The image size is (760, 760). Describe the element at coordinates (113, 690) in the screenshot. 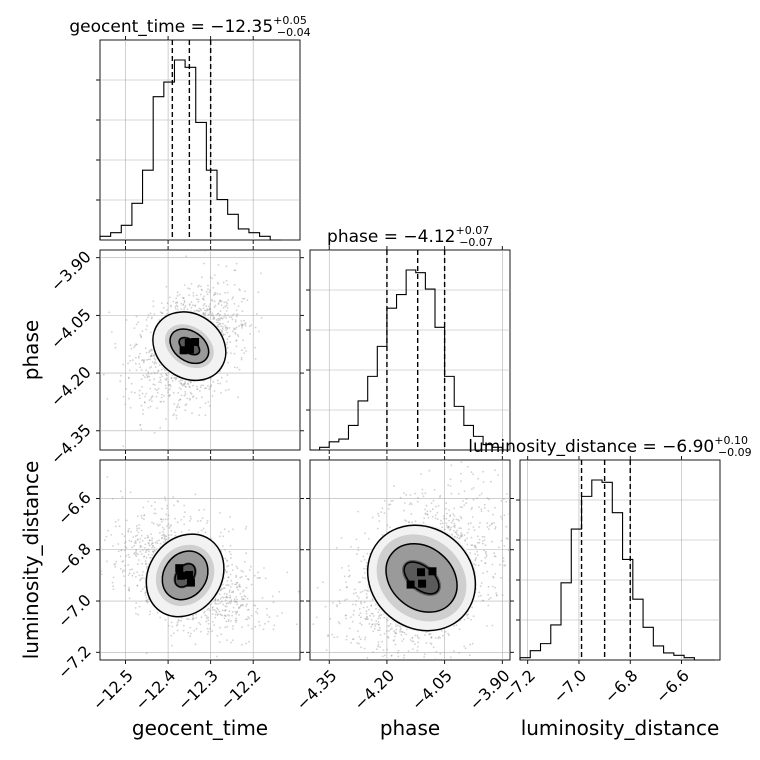

I see `x-tick-label: −12.5` at that location.